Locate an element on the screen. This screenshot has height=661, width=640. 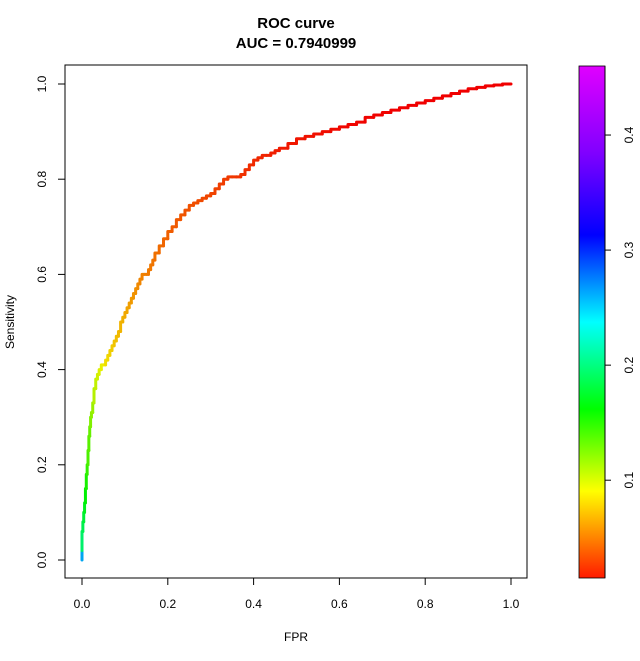
y-tick-label: 0.4 is located at coordinates (42, 369).